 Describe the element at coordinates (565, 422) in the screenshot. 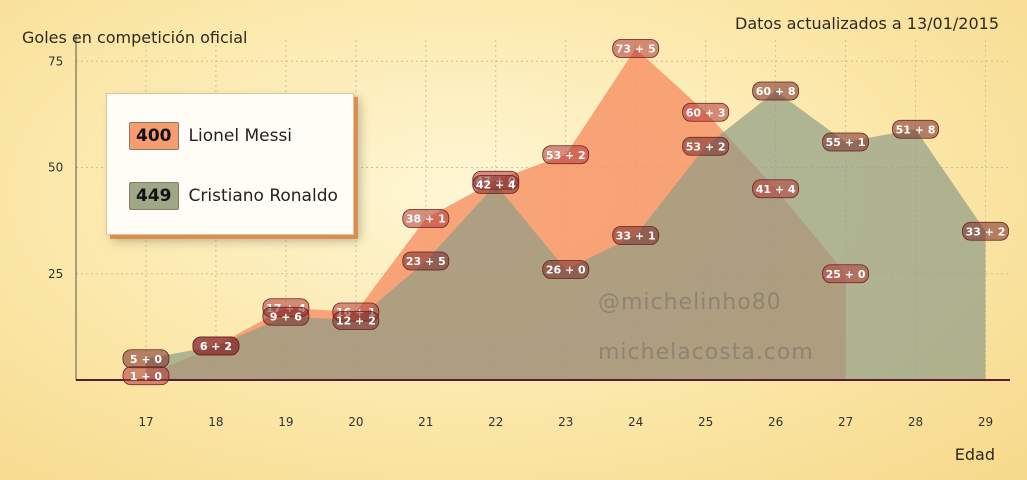

I see `x-tick-label: 23` at that location.